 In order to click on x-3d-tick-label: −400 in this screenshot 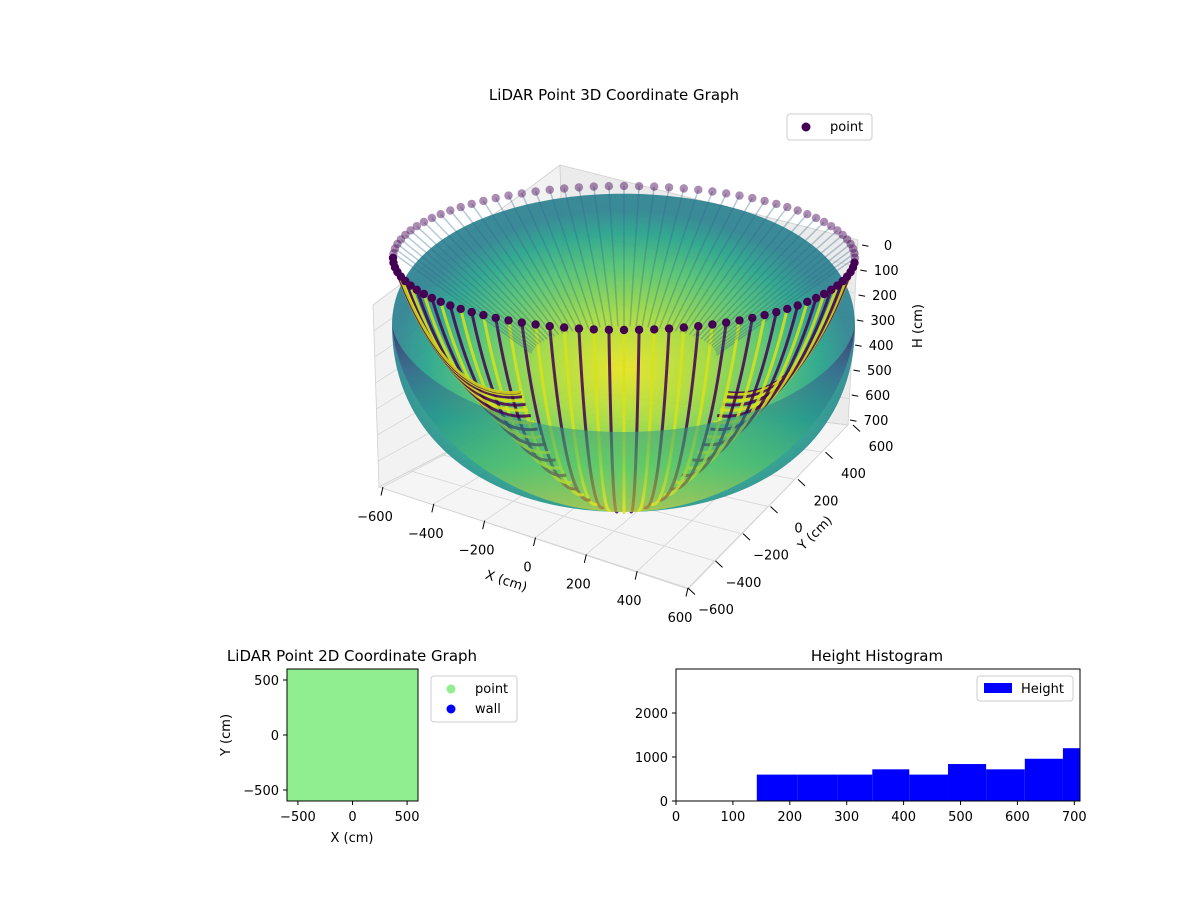, I will do `click(426, 534)`.